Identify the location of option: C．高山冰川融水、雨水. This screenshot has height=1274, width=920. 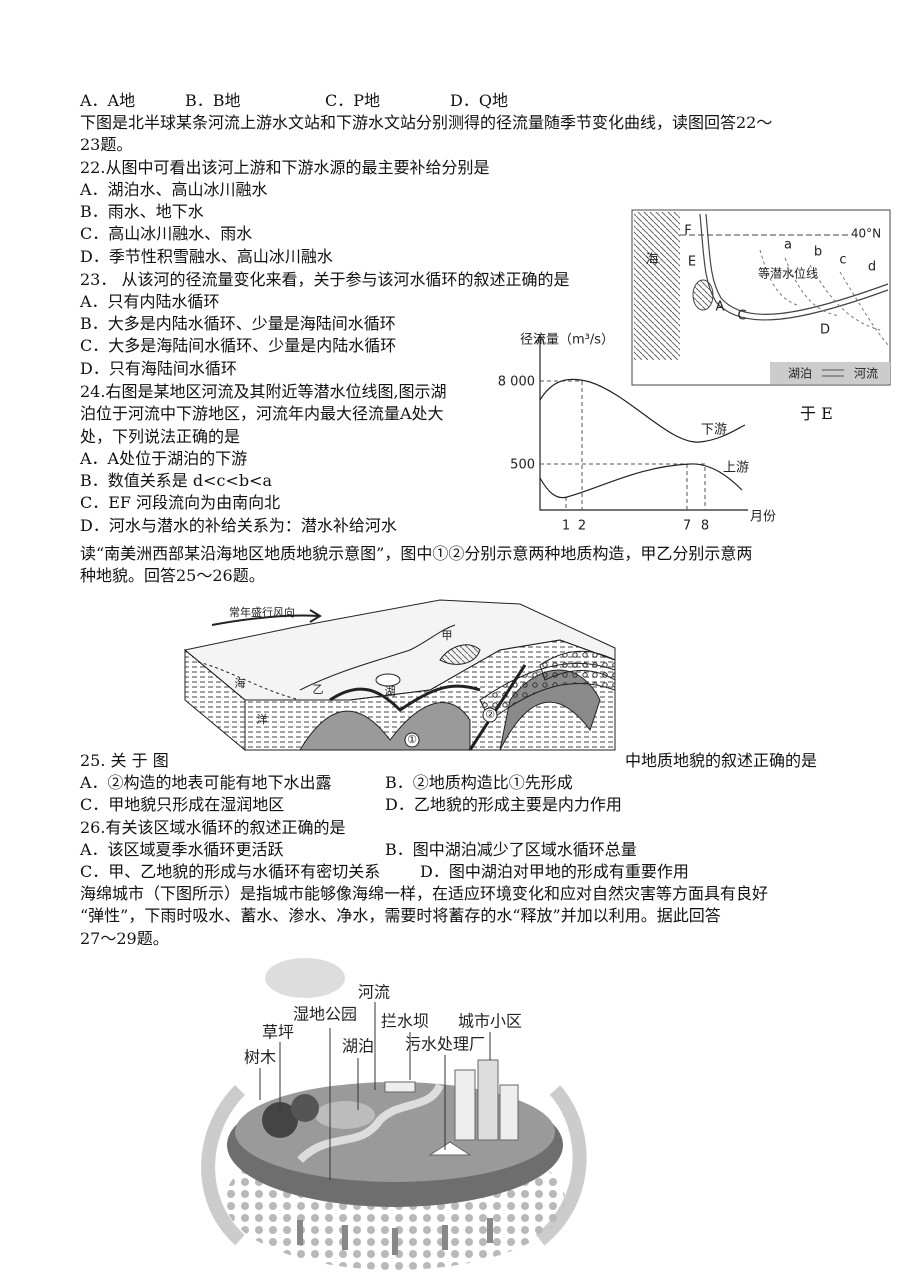
(166, 233).